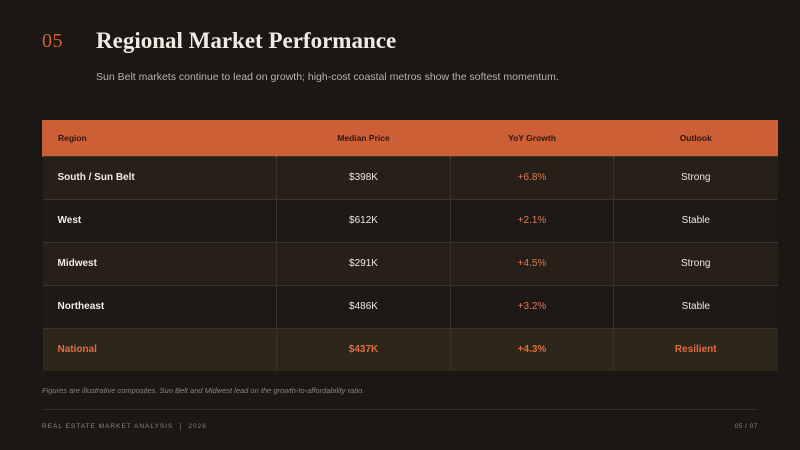 The height and width of the screenshot is (450, 800). Describe the element at coordinates (159, 306) in the screenshot. I see `region-cell: Northeast` at that location.